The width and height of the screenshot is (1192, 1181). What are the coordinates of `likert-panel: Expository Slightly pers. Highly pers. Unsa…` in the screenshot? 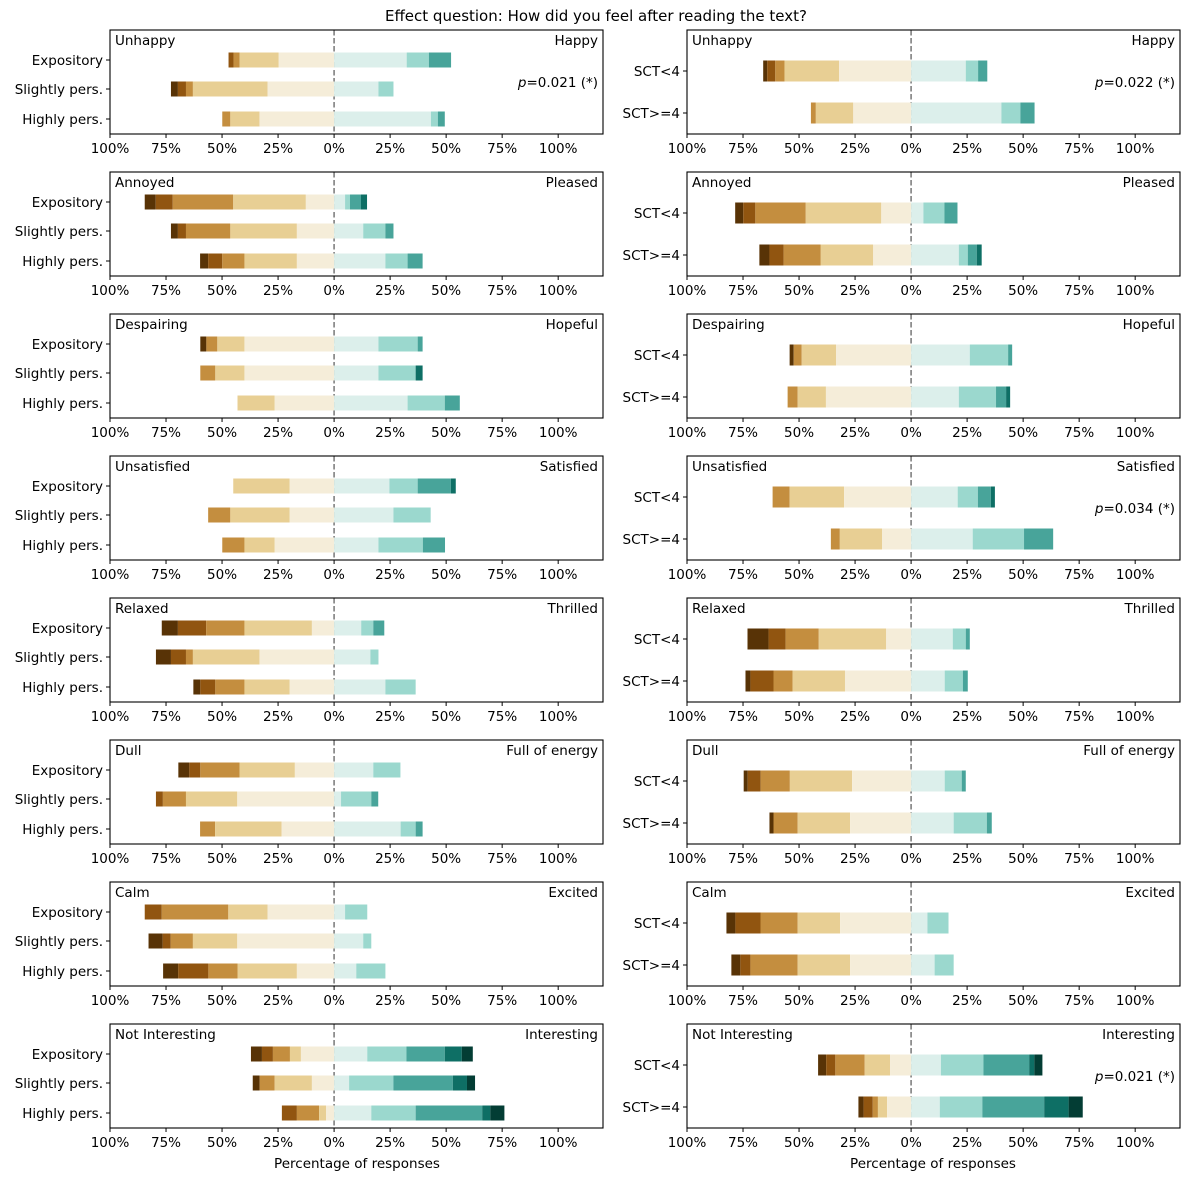 It's located at (309, 519).